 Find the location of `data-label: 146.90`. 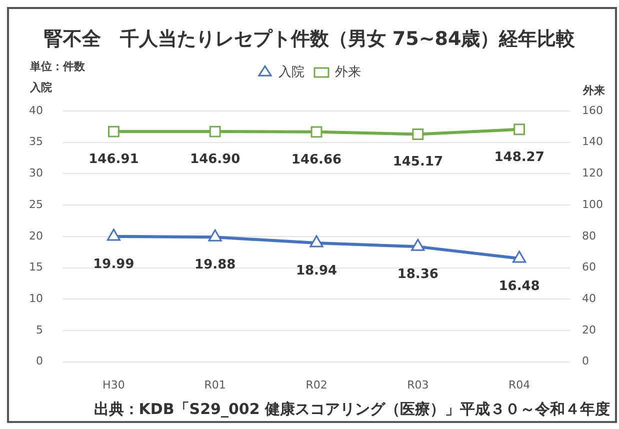

data-label: 146.90 is located at coordinates (215, 159).